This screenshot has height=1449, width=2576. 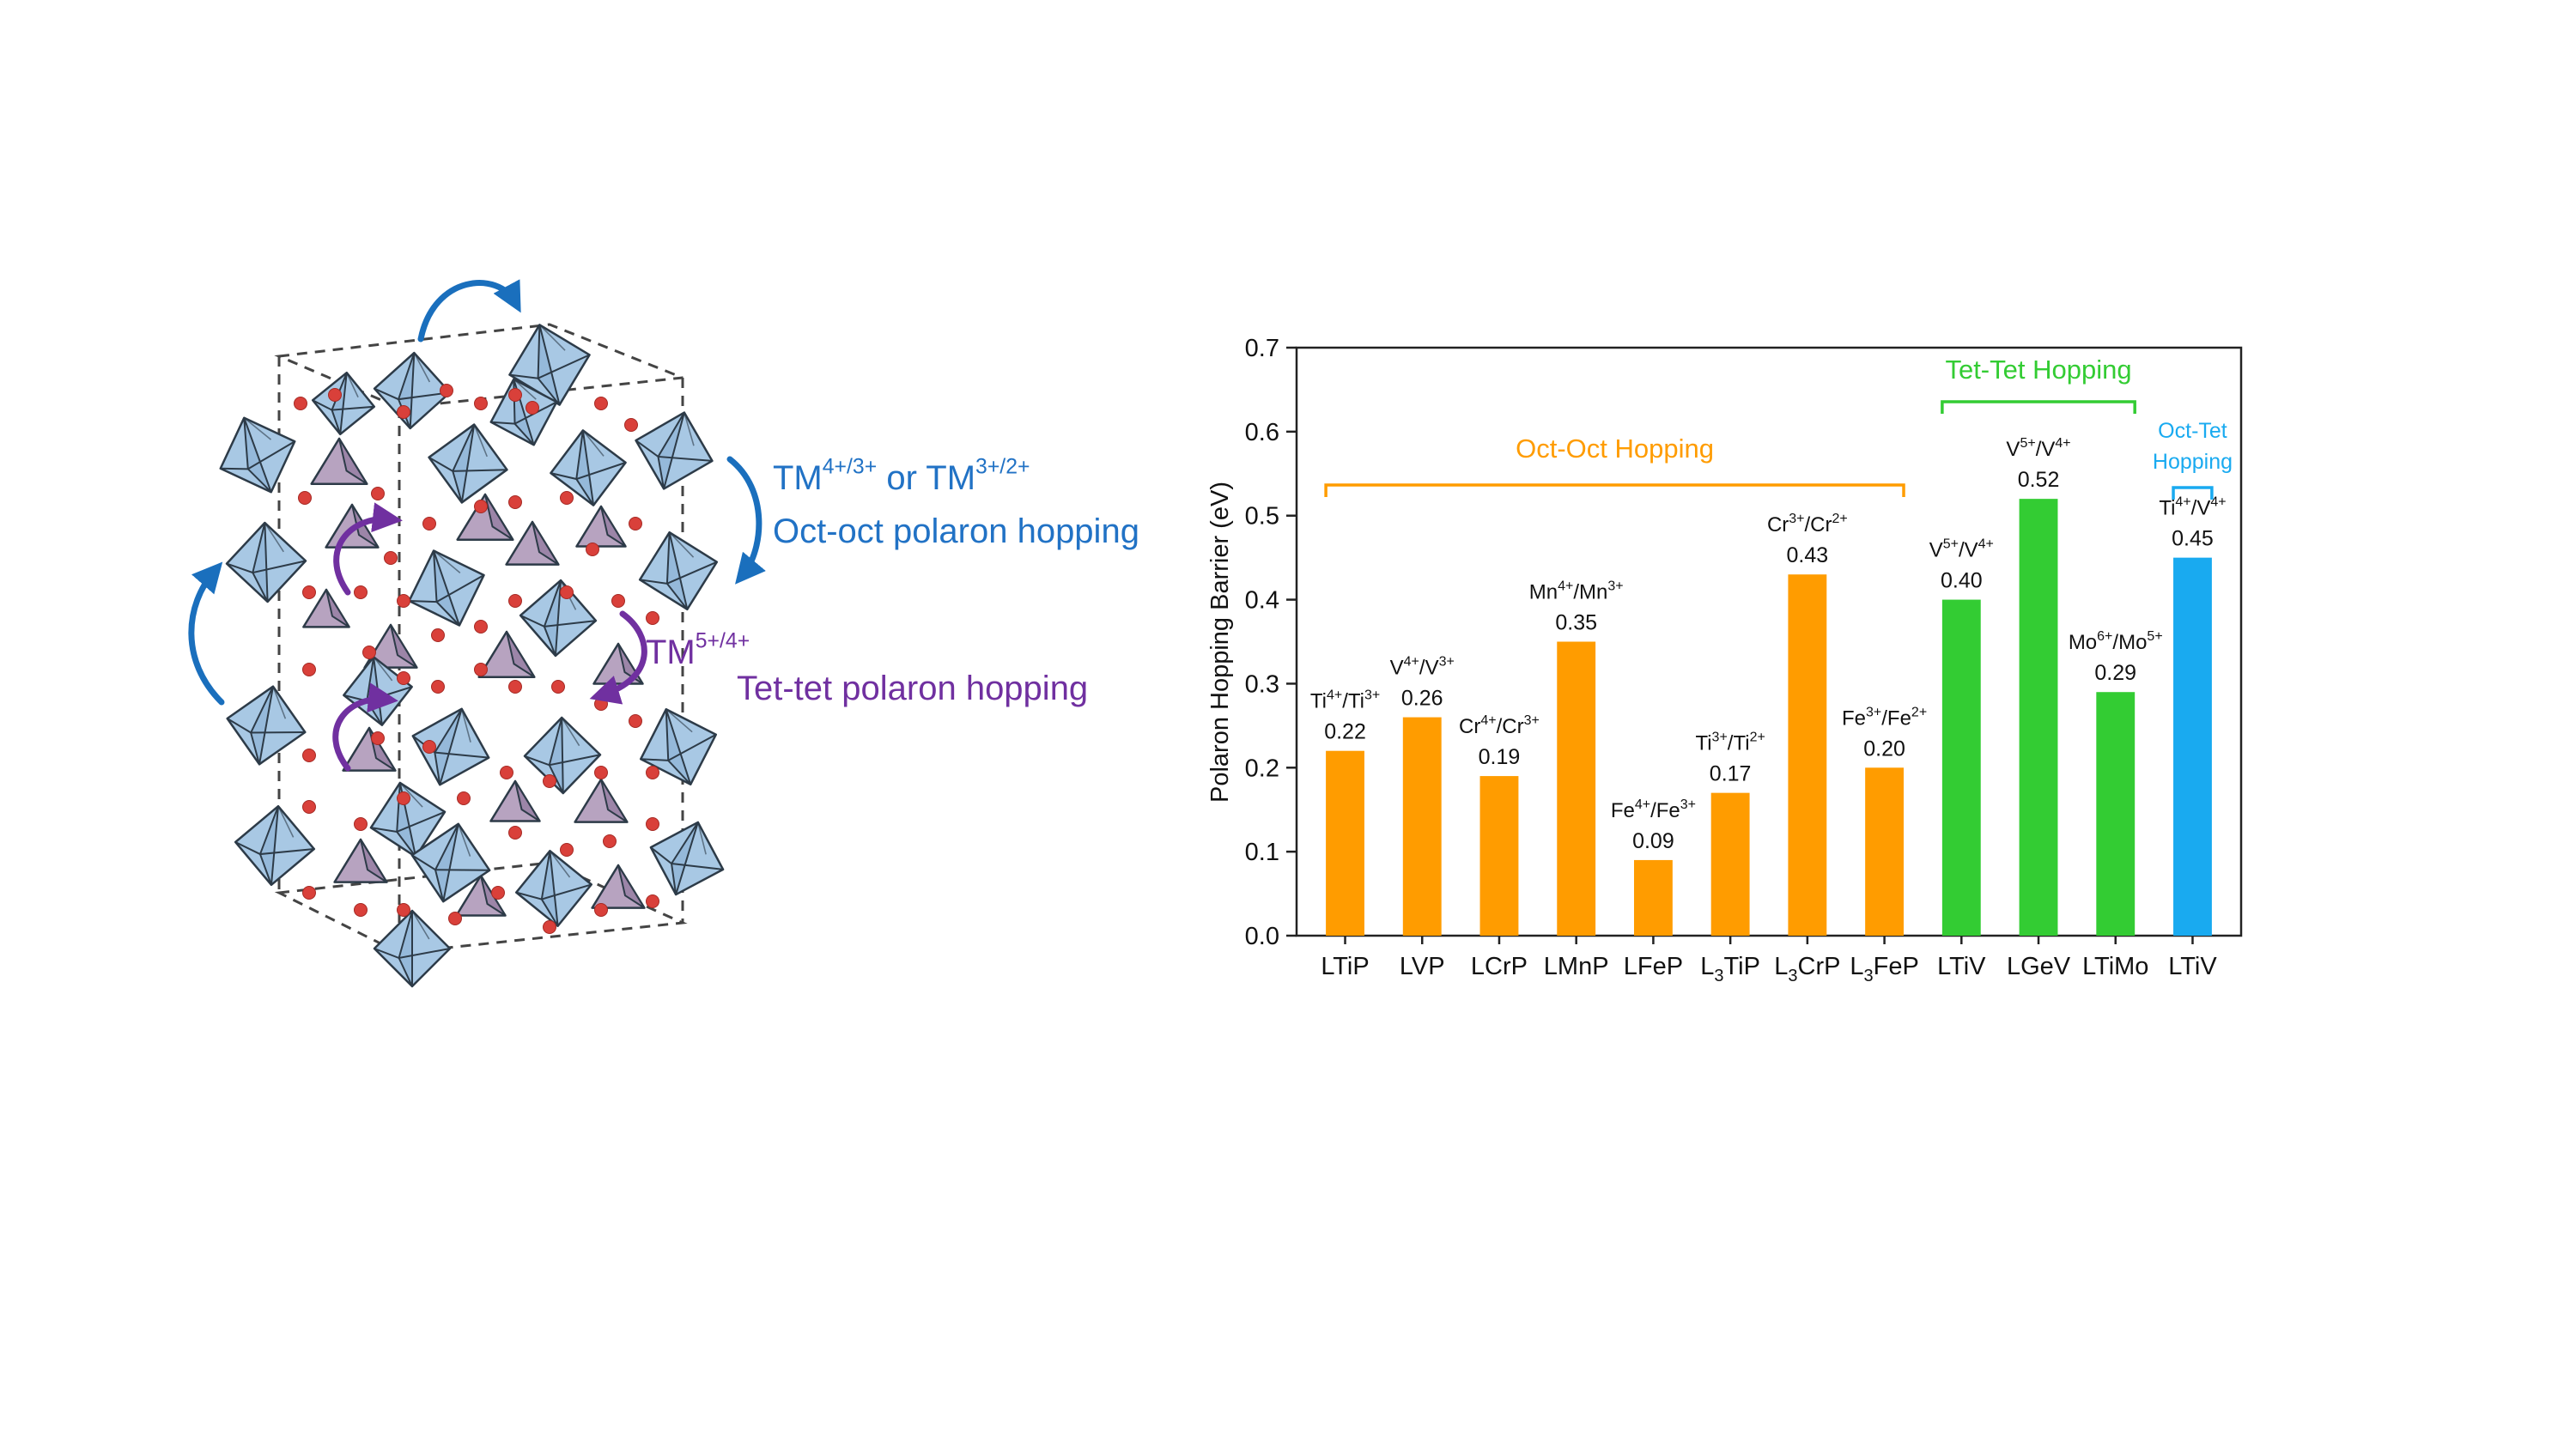 I want to click on value-label: 0.43, so click(x=1808, y=555).